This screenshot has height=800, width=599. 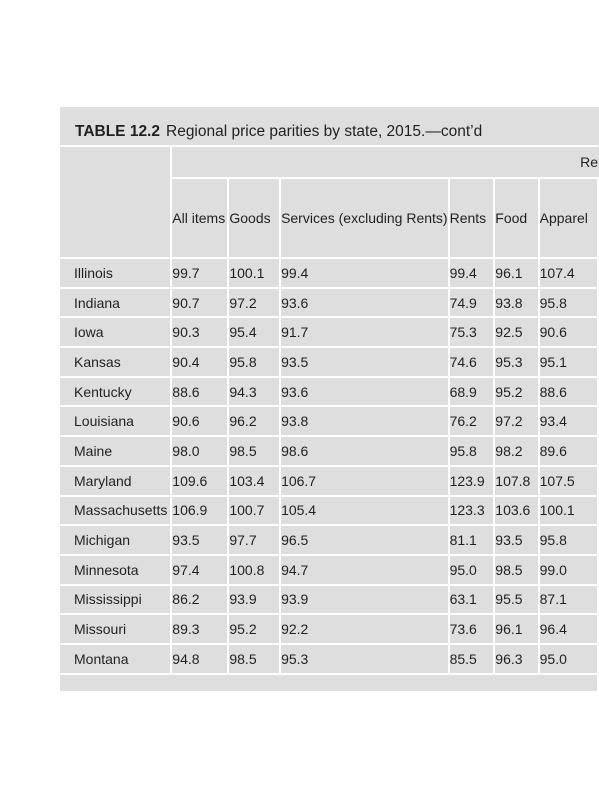 What do you see at coordinates (568, 480) in the screenshot?
I see `value-cell: 107.5` at bounding box center [568, 480].